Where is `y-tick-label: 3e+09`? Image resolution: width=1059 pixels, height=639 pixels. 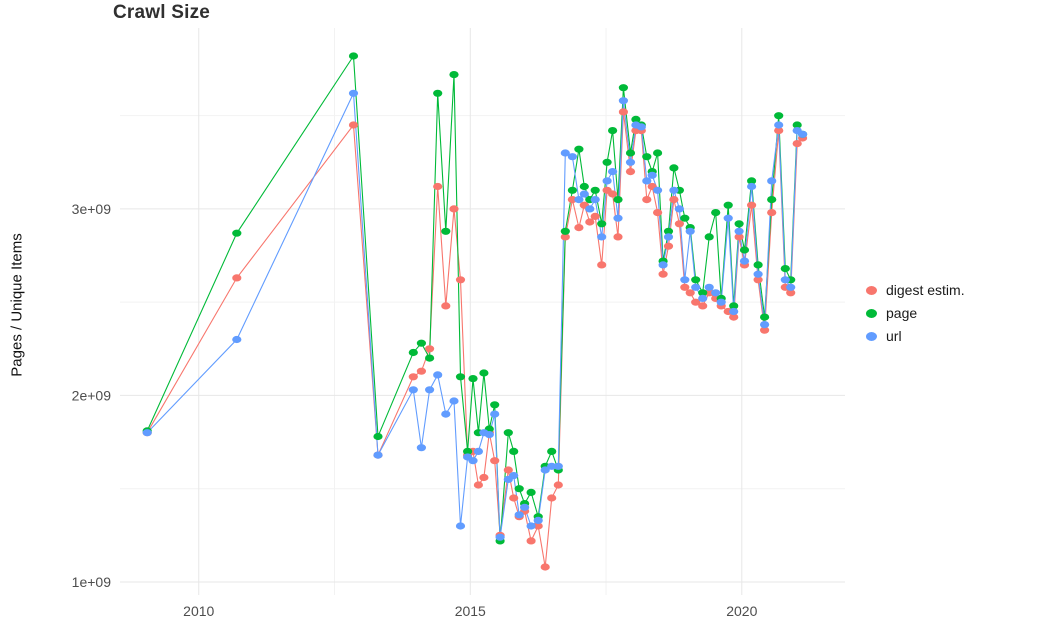
y-tick-label: 3e+09 is located at coordinates (92, 209).